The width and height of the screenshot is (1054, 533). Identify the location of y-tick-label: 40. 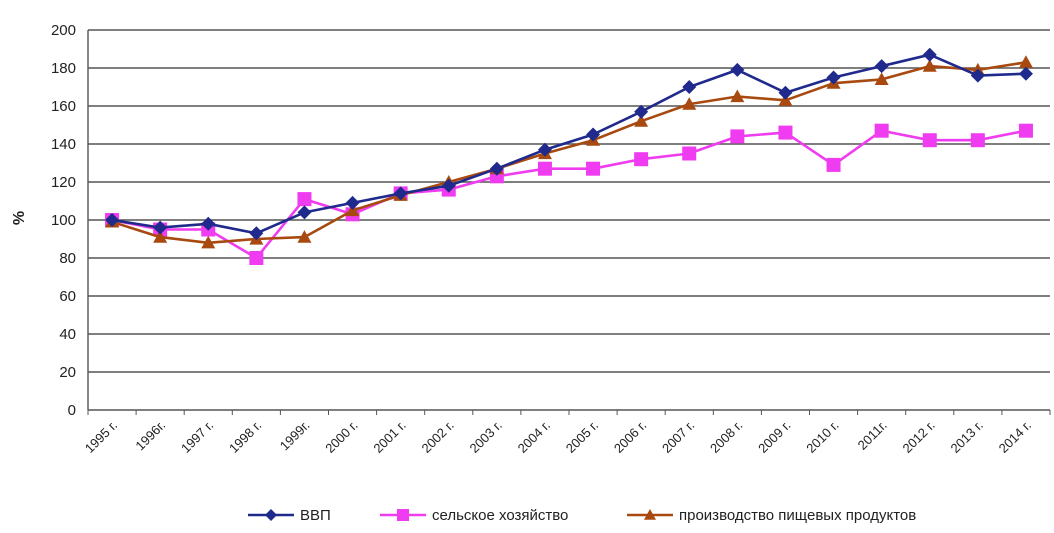
(67, 334).